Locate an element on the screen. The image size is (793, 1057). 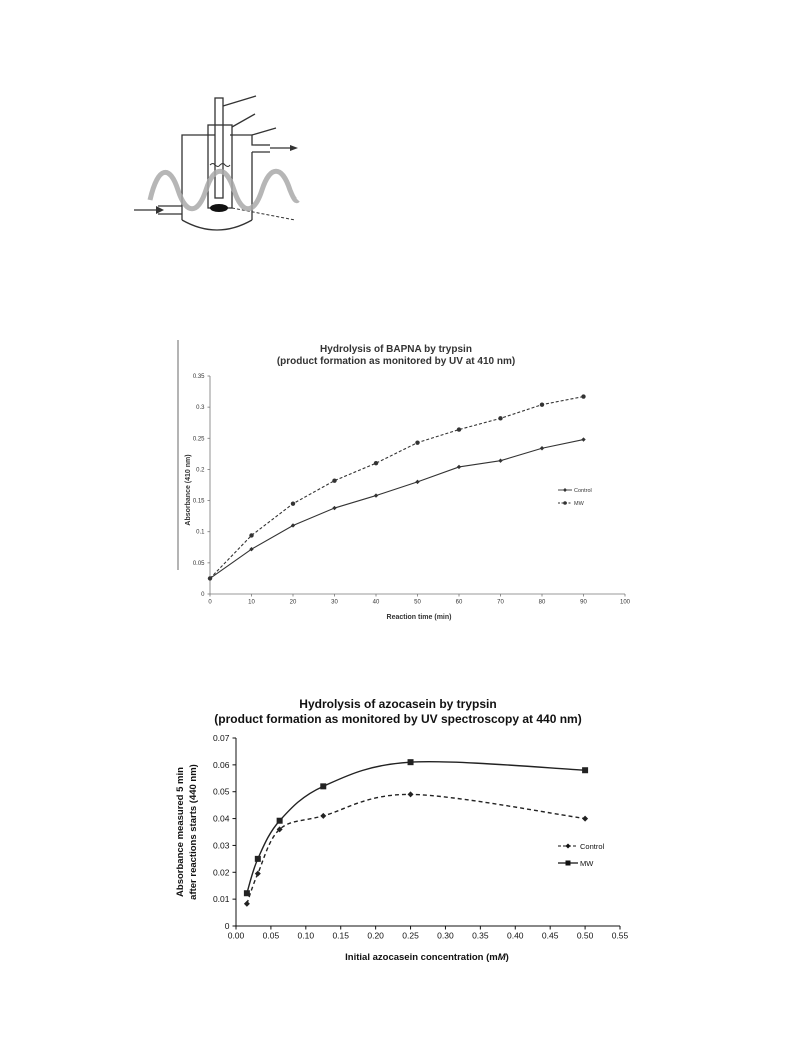
chart2-y-tick-label: 0.03 is located at coordinates (221, 845).